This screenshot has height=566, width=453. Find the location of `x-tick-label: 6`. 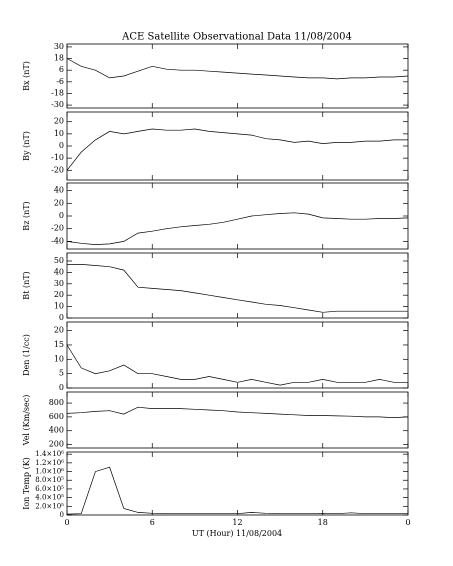

x-tick-label: 6 is located at coordinates (152, 522).